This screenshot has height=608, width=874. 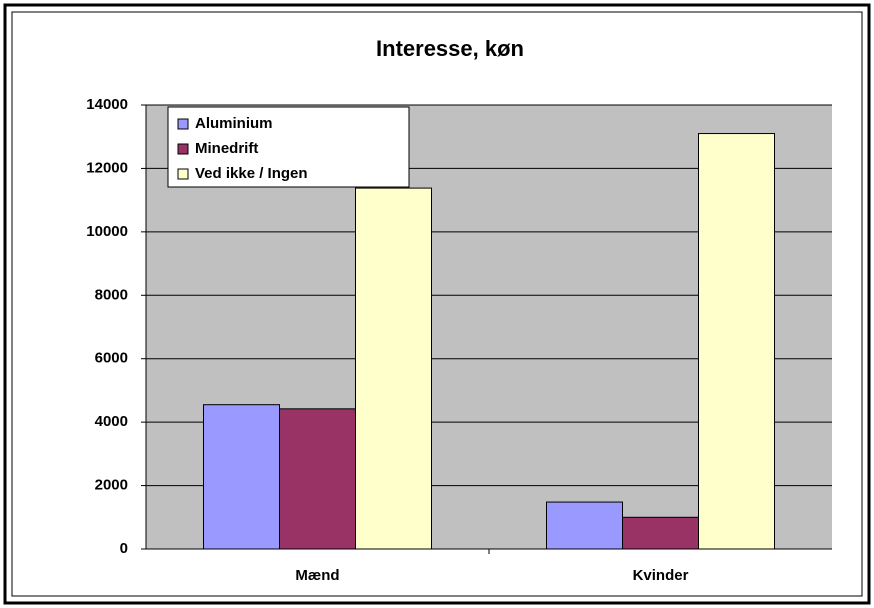 What do you see at coordinates (111, 421) in the screenshot?
I see `y-tick-label: 4000` at bounding box center [111, 421].